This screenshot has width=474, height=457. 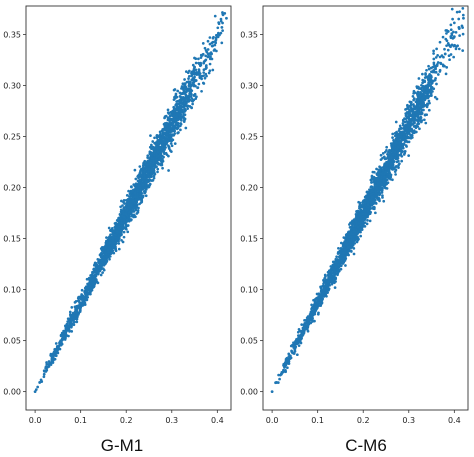 I want to click on y-tick-label: 0.15, so click(x=249, y=239).